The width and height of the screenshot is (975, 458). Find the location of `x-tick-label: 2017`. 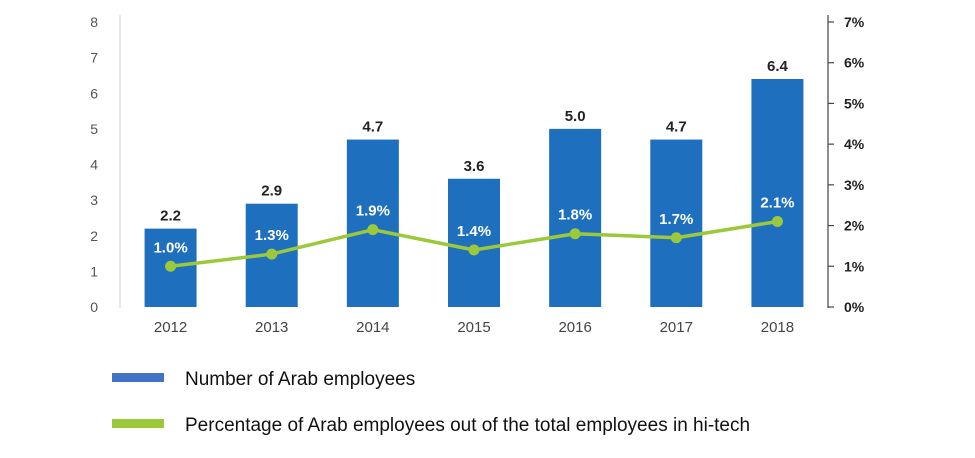

x-tick-label: 2017 is located at coordinates (676, 327).